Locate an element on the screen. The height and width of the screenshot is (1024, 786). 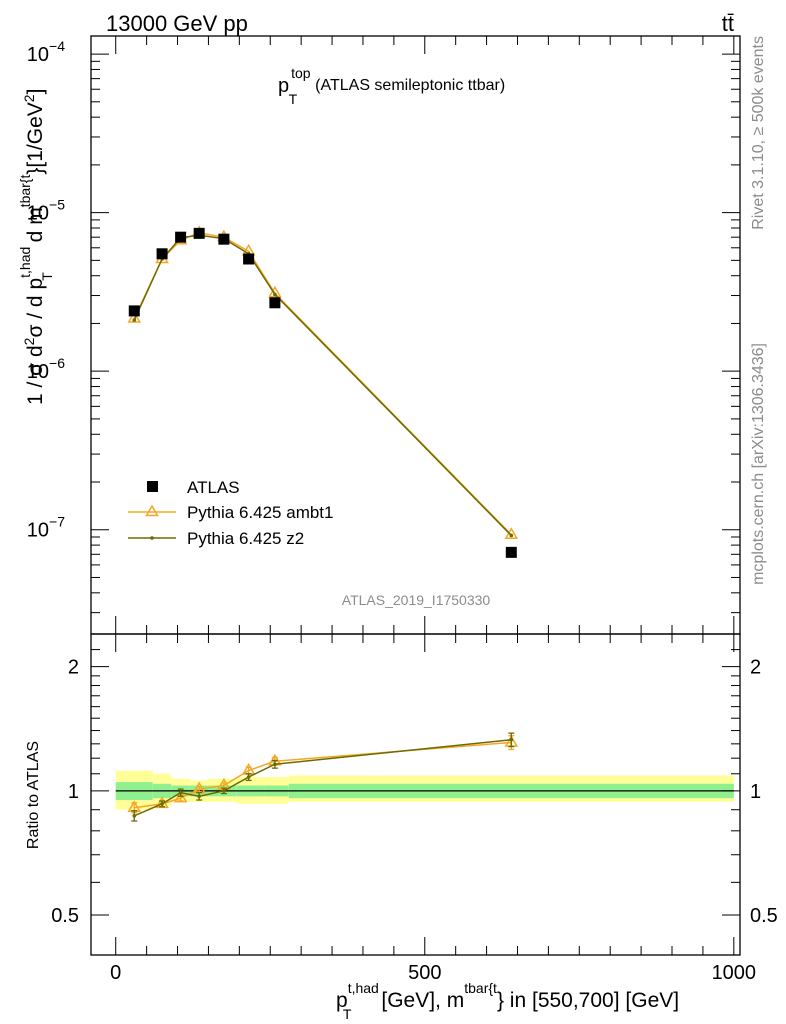
main-ytick-label: 10⁻⁷ is located at coordinates (46, 528).